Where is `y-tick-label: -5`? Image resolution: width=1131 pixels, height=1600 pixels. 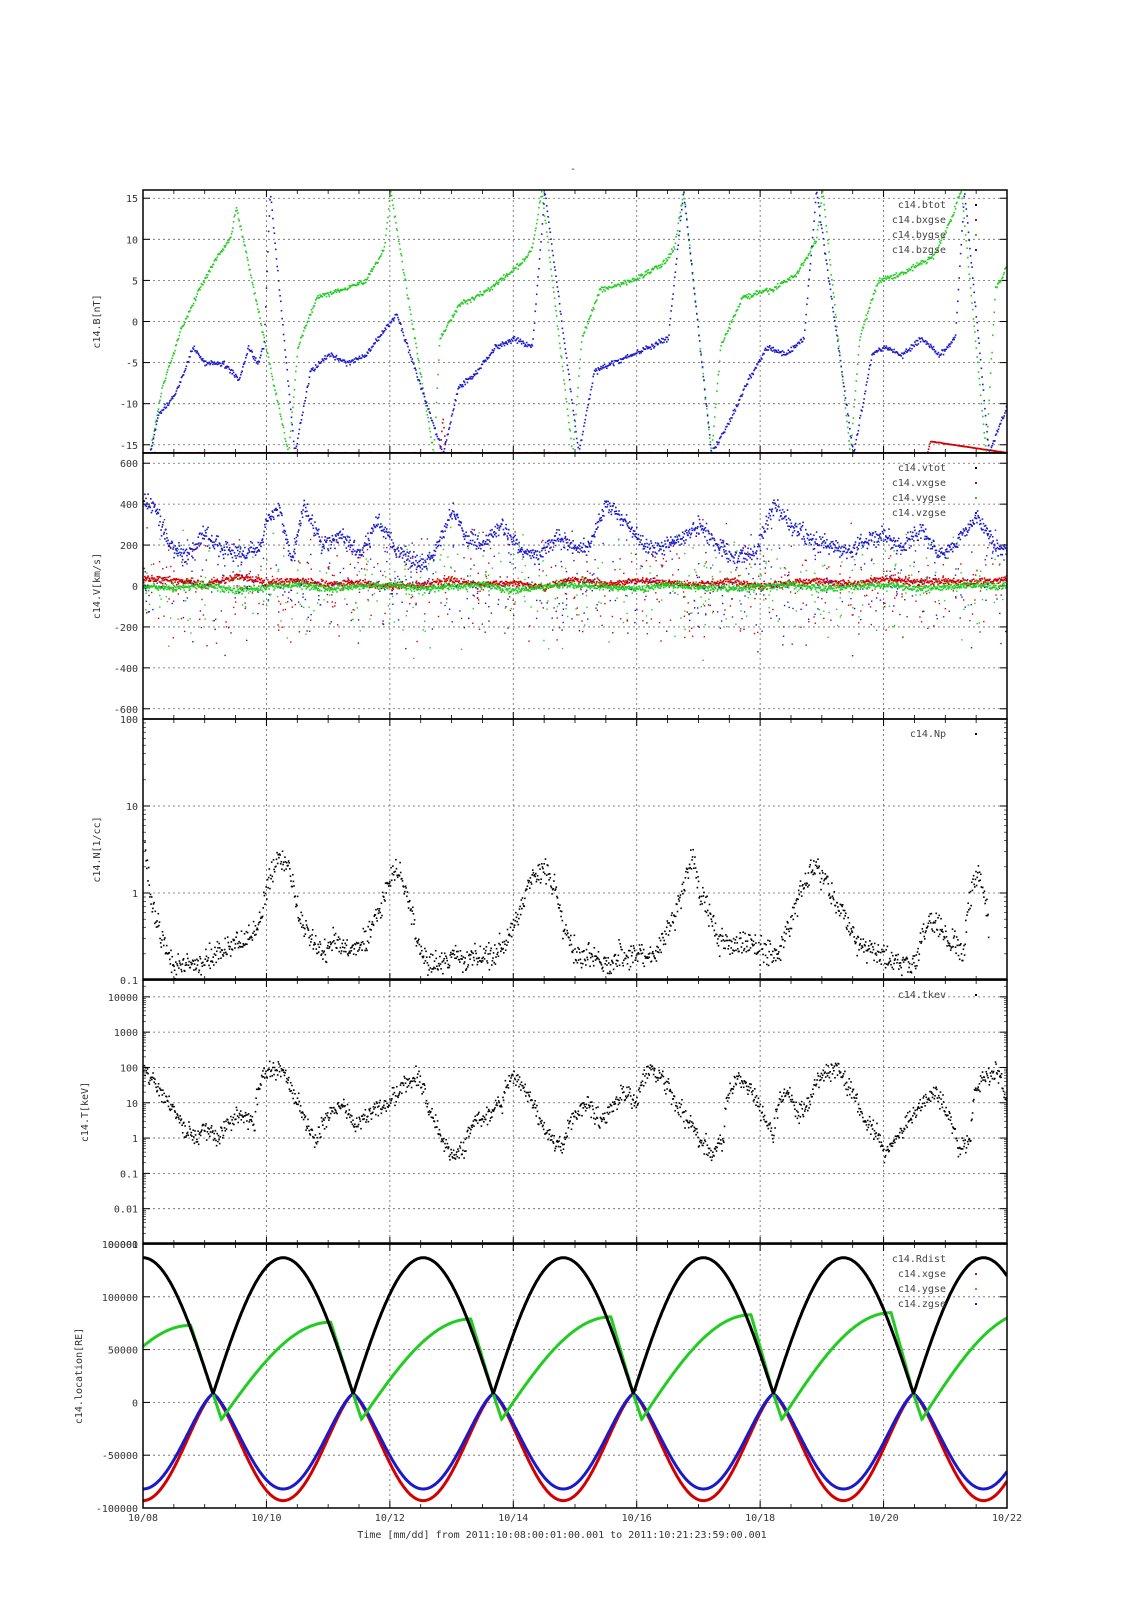 y-tick-label: -5 is located at coordinates (132, 364).